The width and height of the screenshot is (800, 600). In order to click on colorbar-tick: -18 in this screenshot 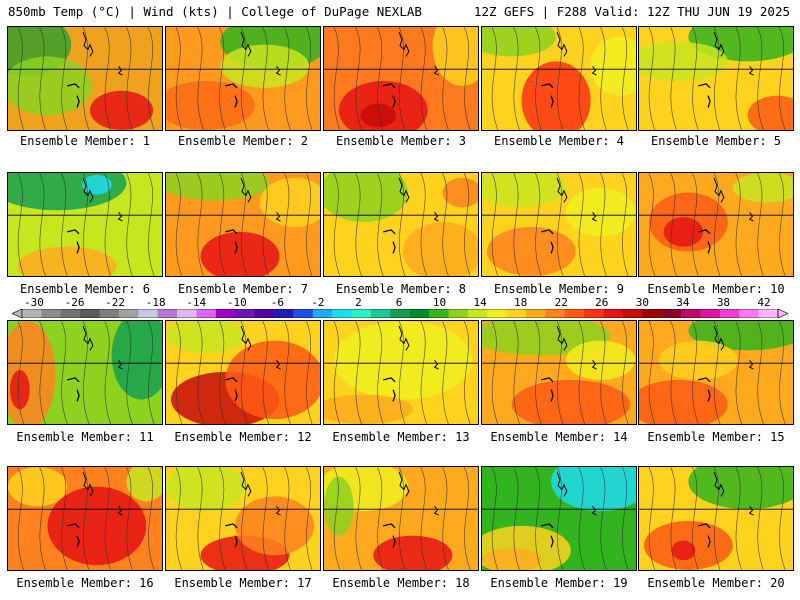, I will do `click(155, 302)`.